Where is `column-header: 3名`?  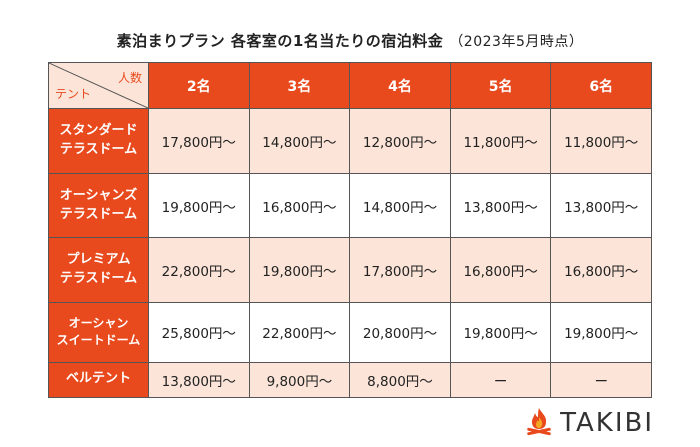 column-header: 3名 is located at coordinates (299, 85).